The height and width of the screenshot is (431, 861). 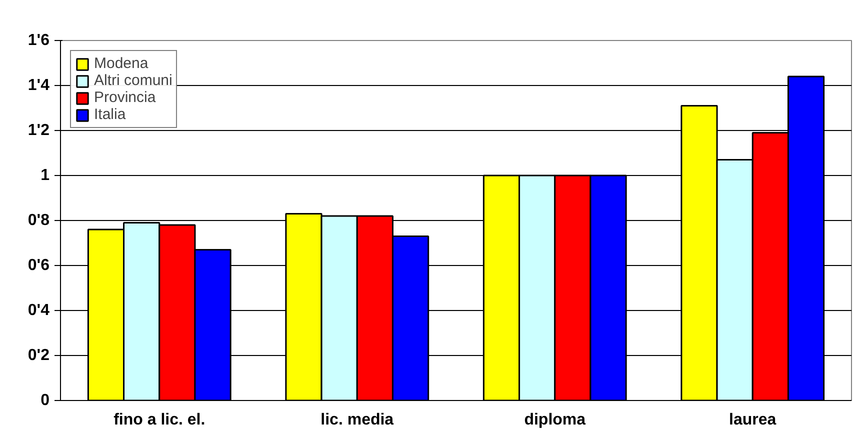 I want to click on legend-label: Modena, so click(x=121, y=63).